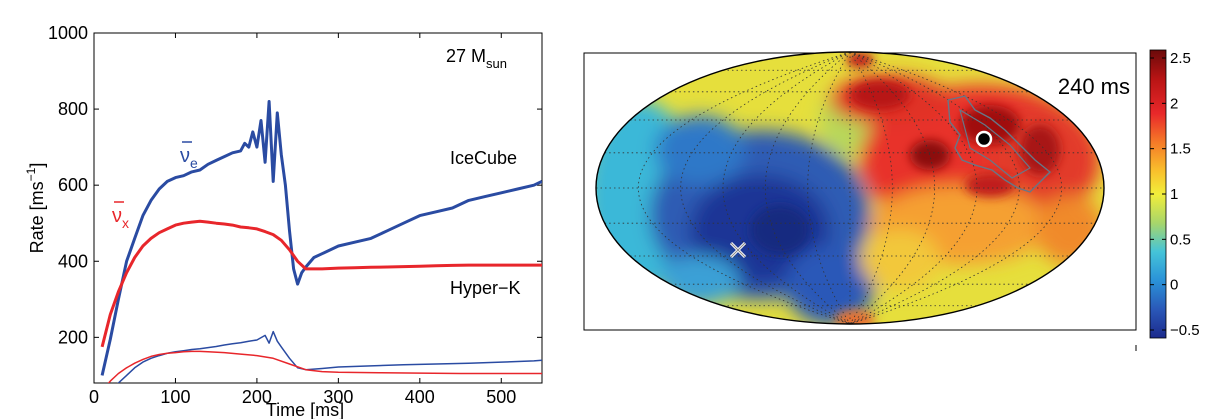 This screenshot has width=1223, height=419. I want to click on colorbar-tick-label: 2, so click(1174, 103).